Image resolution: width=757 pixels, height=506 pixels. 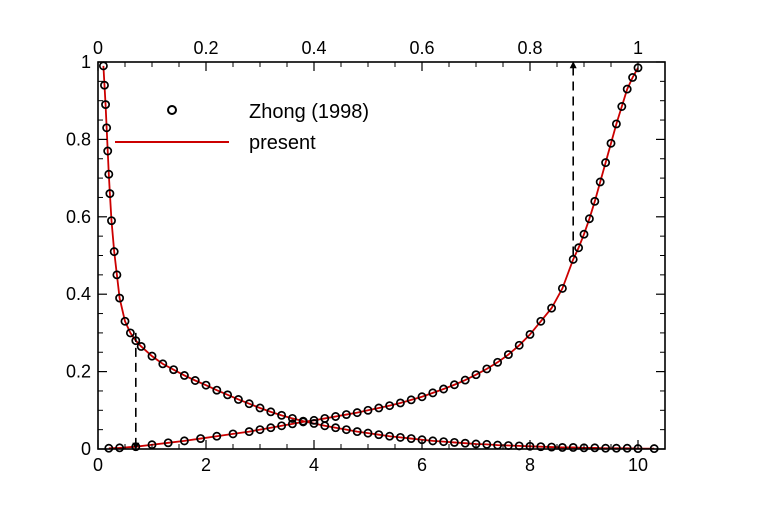 I want to click on legend-label-zhong: Zhong (1998), so click(x=309, y=112).